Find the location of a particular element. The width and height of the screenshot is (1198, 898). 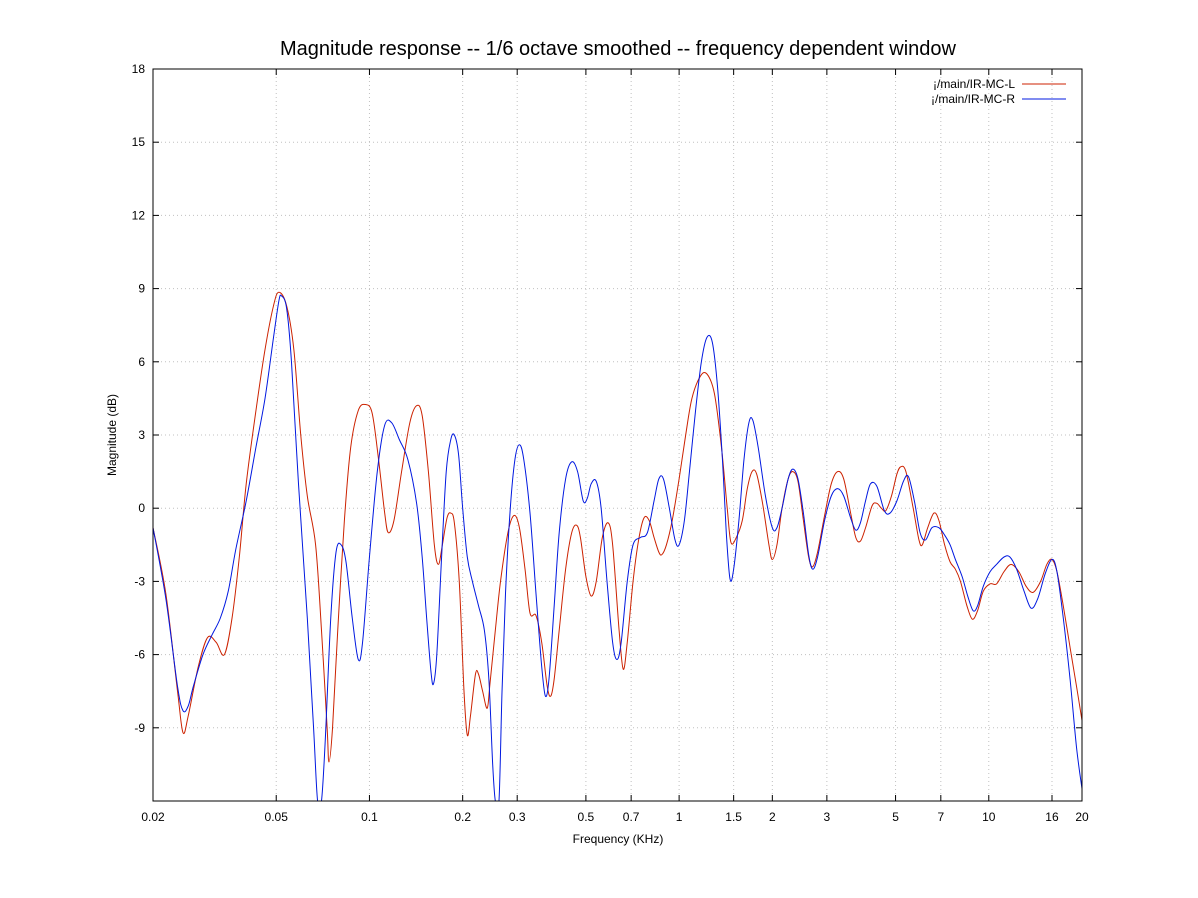

y-axis-label: Magnitude (dB) is located at coordinates (112, 435).